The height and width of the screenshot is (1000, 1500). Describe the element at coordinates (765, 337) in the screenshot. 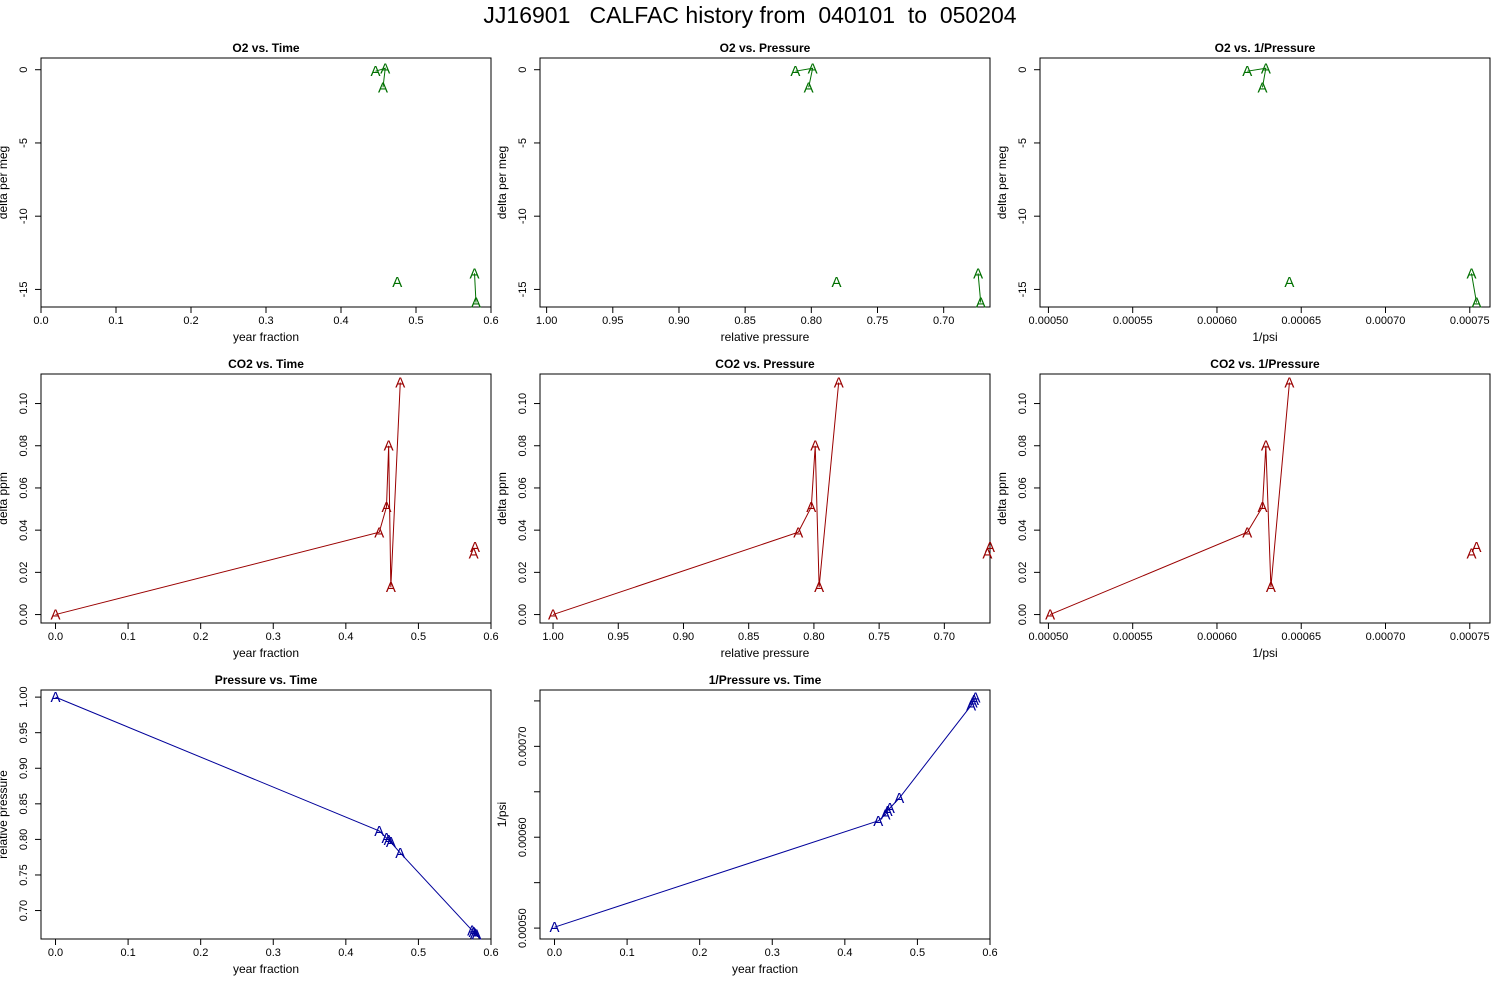

I see `x-axis-label: relative pressure` at that location.